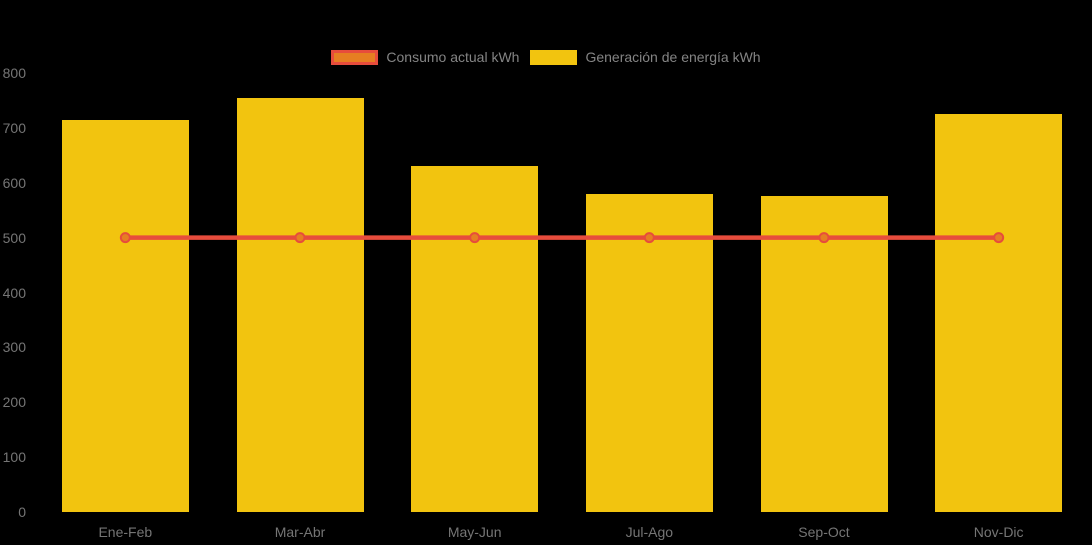 The image size is (1092, 545). What do you see at coordinates (673, 57) in the screenshot?
I see `legend-label-generacion: Generación de energía kWh` at bounding box center [673, 57].